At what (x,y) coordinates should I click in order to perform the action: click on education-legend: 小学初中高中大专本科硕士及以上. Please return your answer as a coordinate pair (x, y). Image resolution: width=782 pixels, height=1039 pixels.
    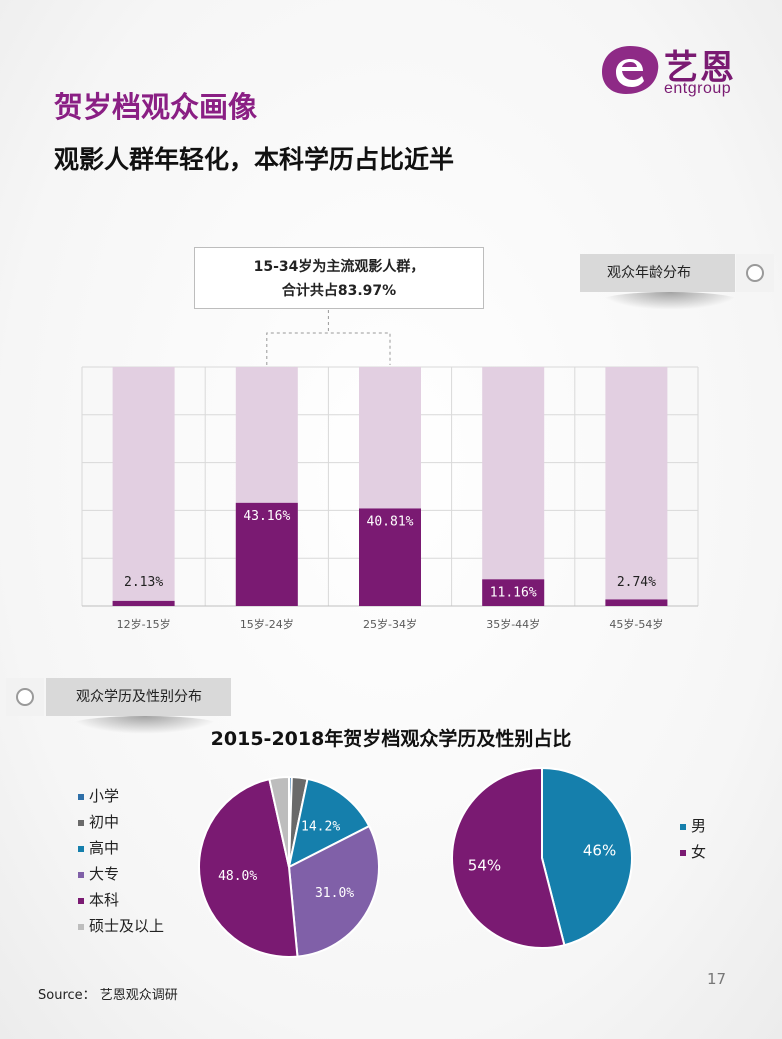
    Looking at the image, I should click on (121, 861).